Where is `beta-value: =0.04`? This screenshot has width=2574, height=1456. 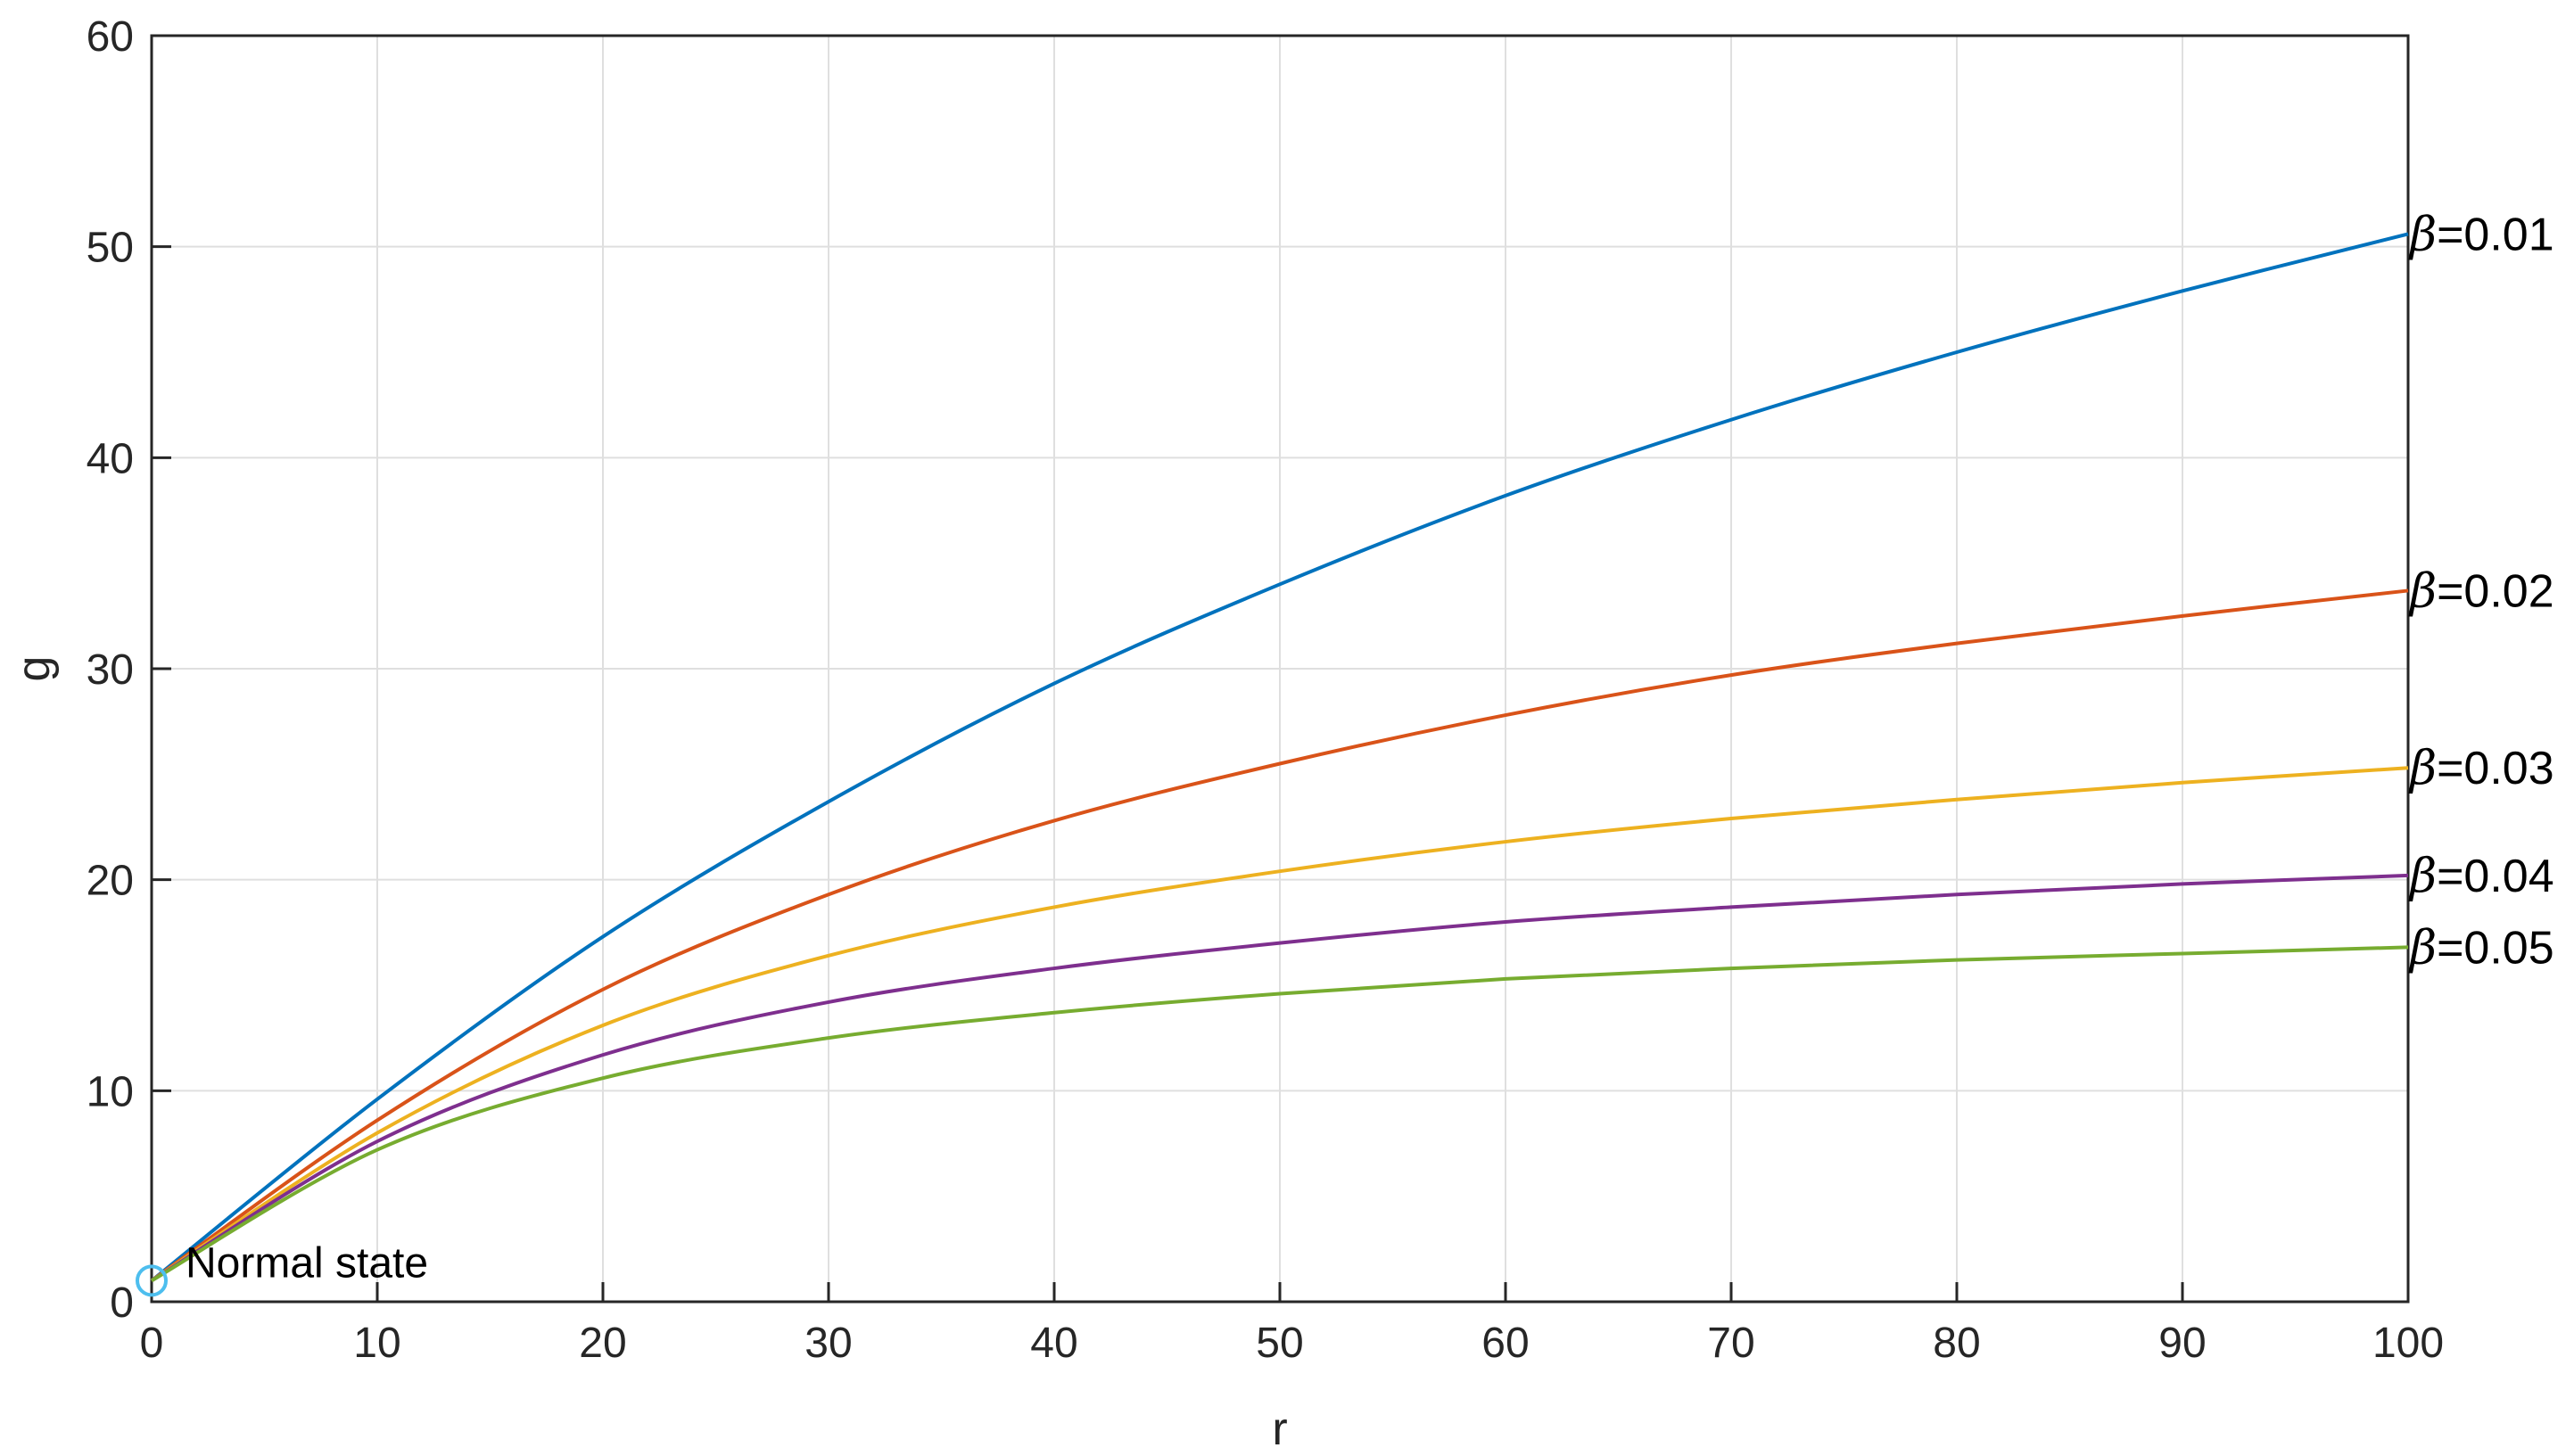 beta-value: =0.04 is located at coordinates (2495, 876).